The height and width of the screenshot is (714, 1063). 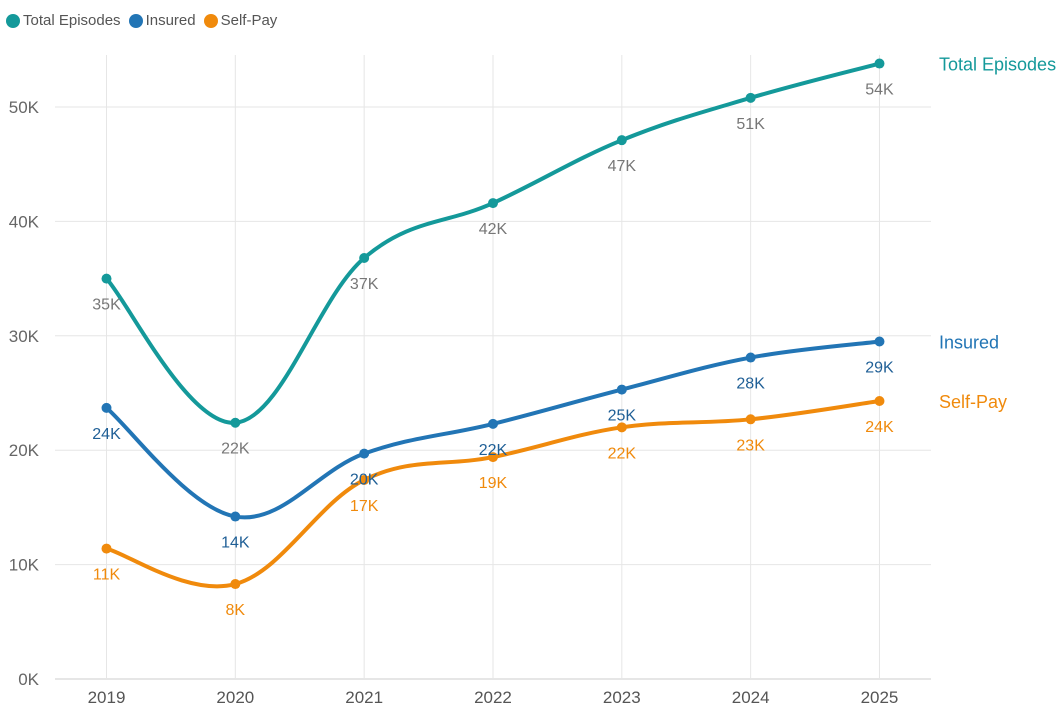 What do you see at coordinates (24, 393) in the screenshot?
I see `y-axis: 0K 10K 20K 30K 40K 50K` at bounding box center [24, 393].